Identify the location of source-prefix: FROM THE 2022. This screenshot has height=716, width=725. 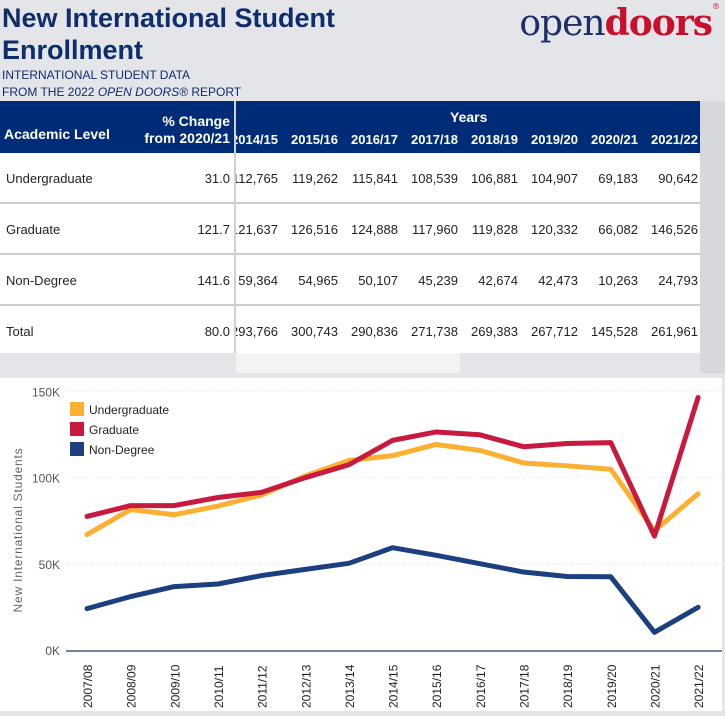
(50, 92).